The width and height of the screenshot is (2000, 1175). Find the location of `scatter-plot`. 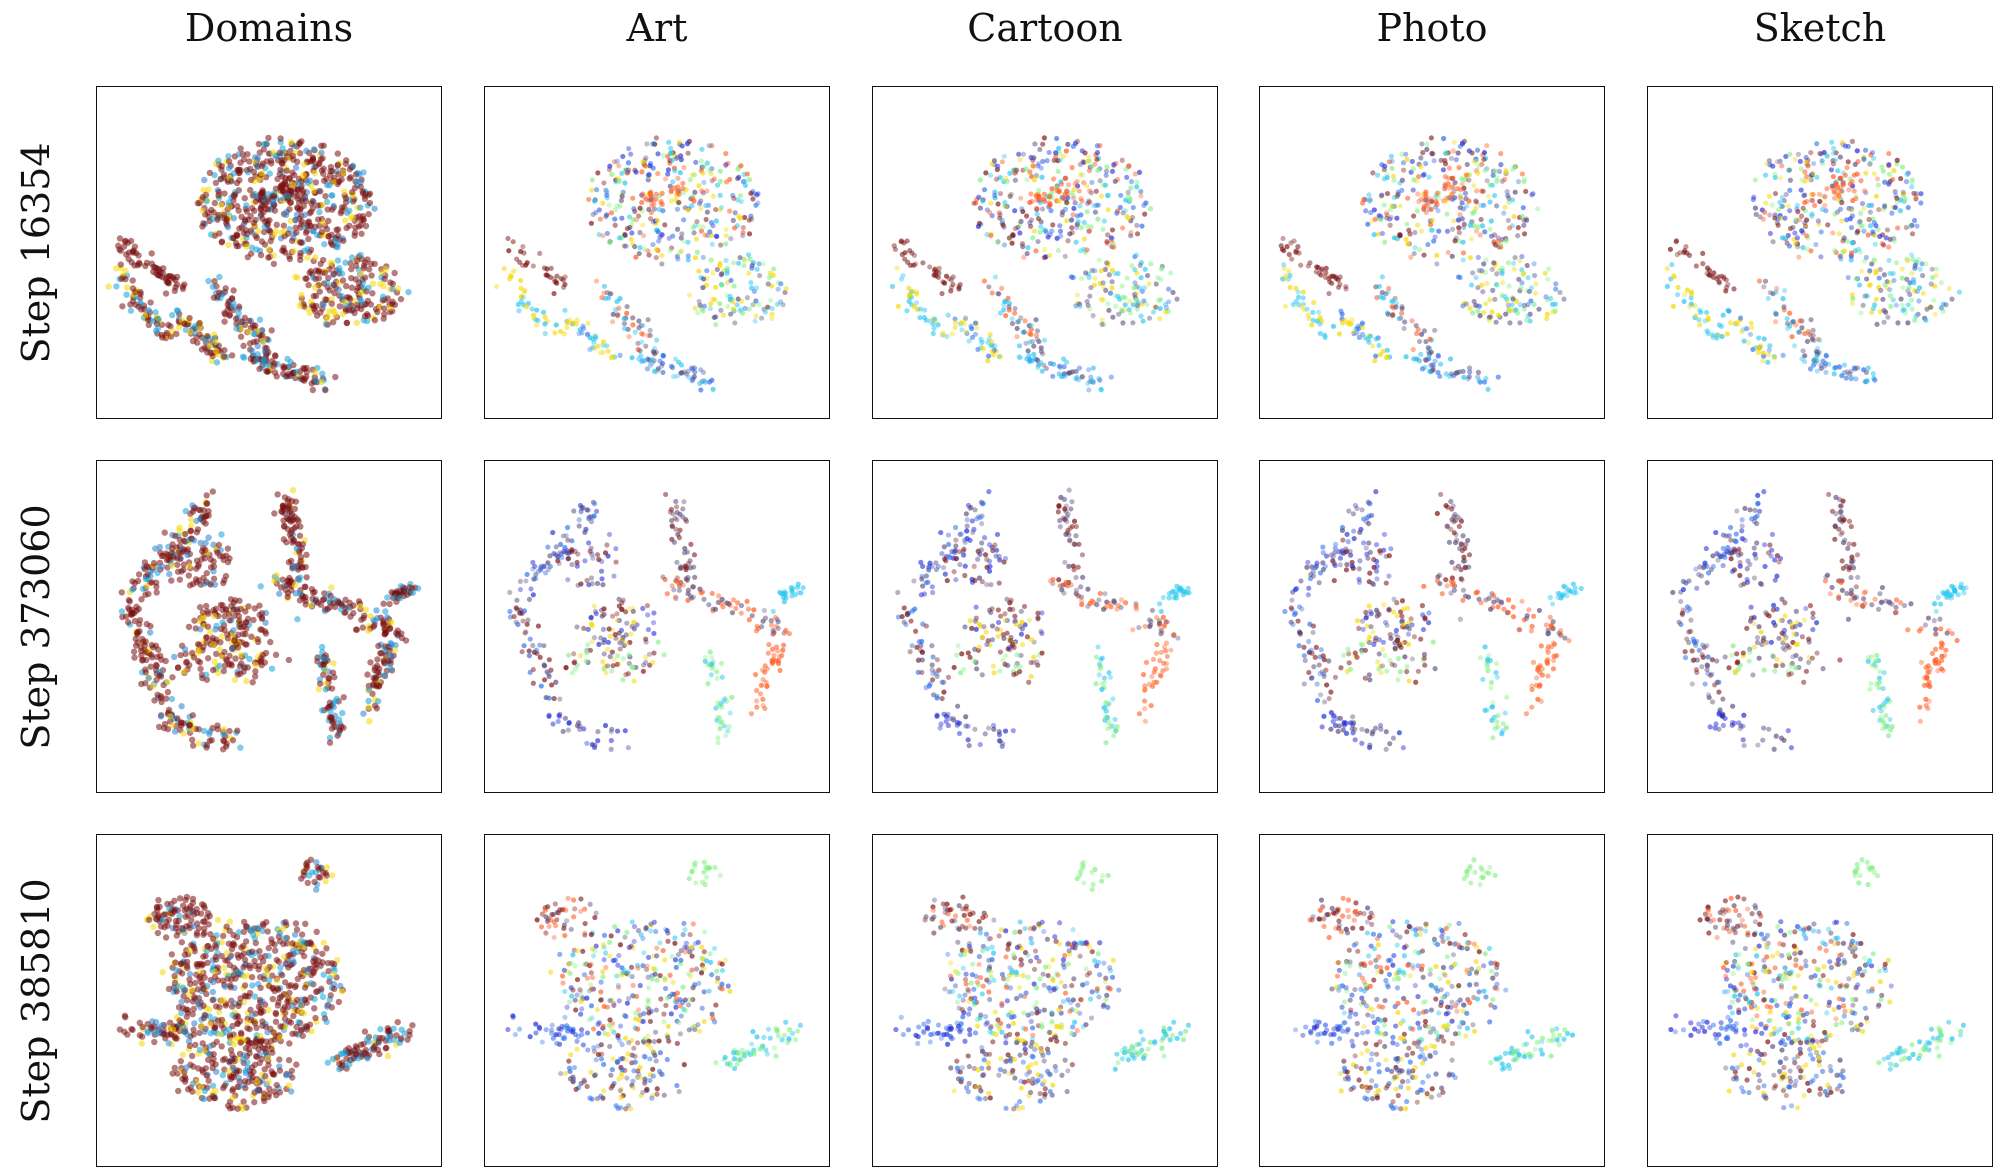

scatter-plot is located at coordinates (656, 621).